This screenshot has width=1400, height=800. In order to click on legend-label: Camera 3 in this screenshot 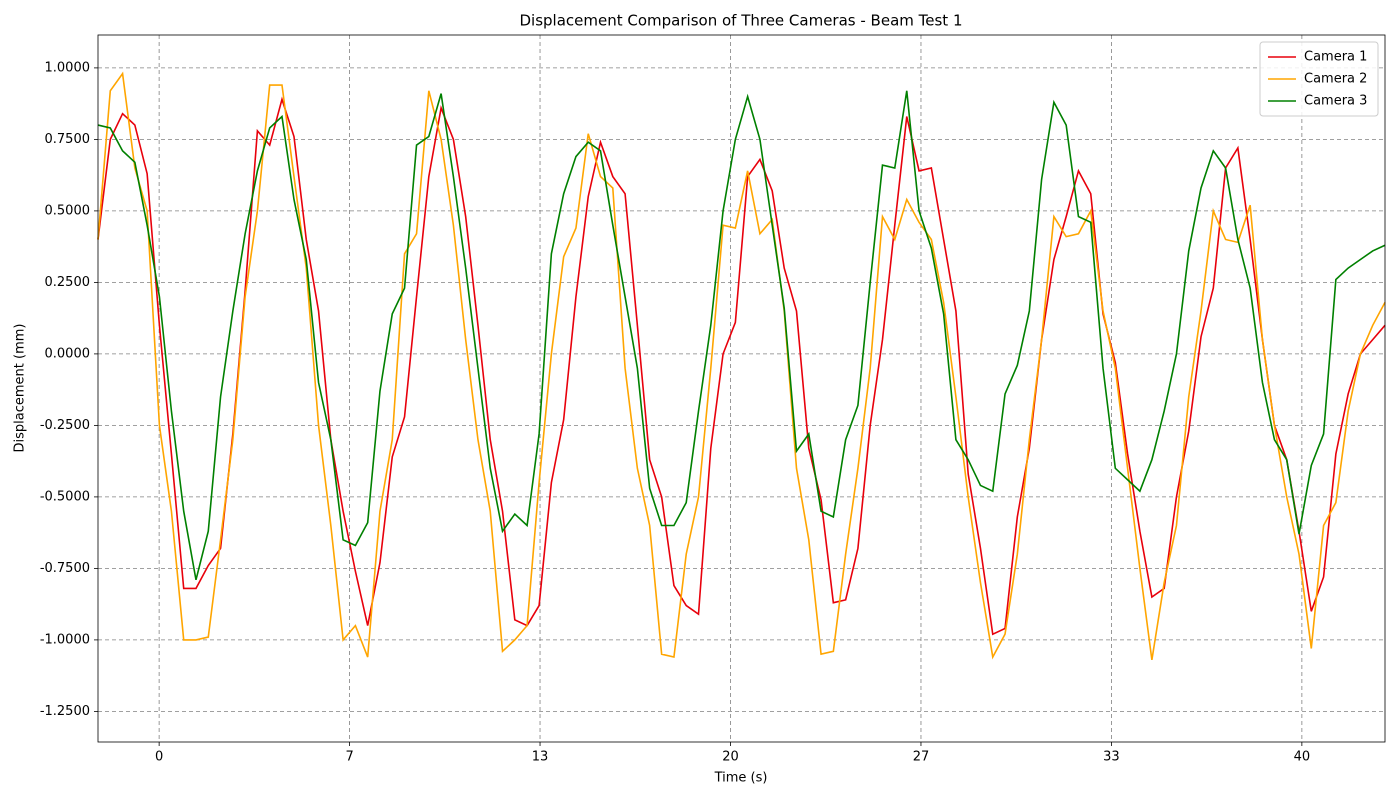, I will do `click(1335, 101)`.